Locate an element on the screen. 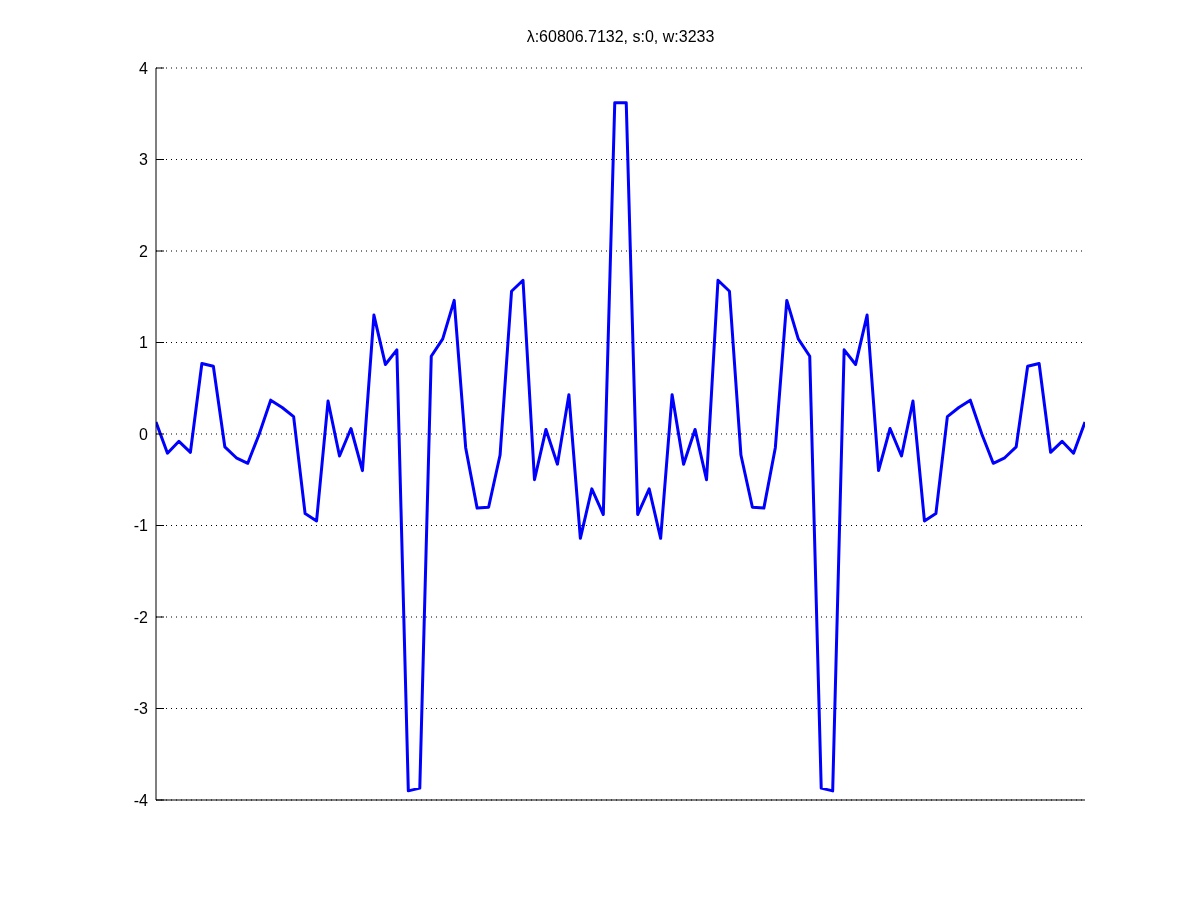  y-tick-label: 1 is located at coordinates (144, 343).